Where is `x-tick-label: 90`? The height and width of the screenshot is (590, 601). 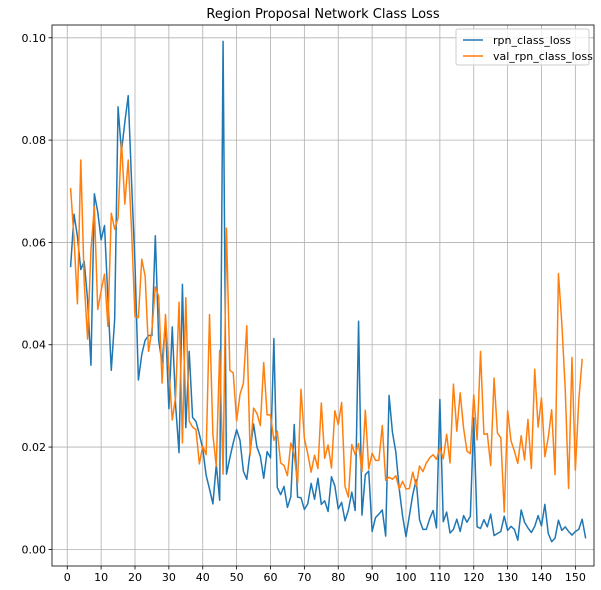
x-tick-label: 90 is located at coordinates (372, 577).